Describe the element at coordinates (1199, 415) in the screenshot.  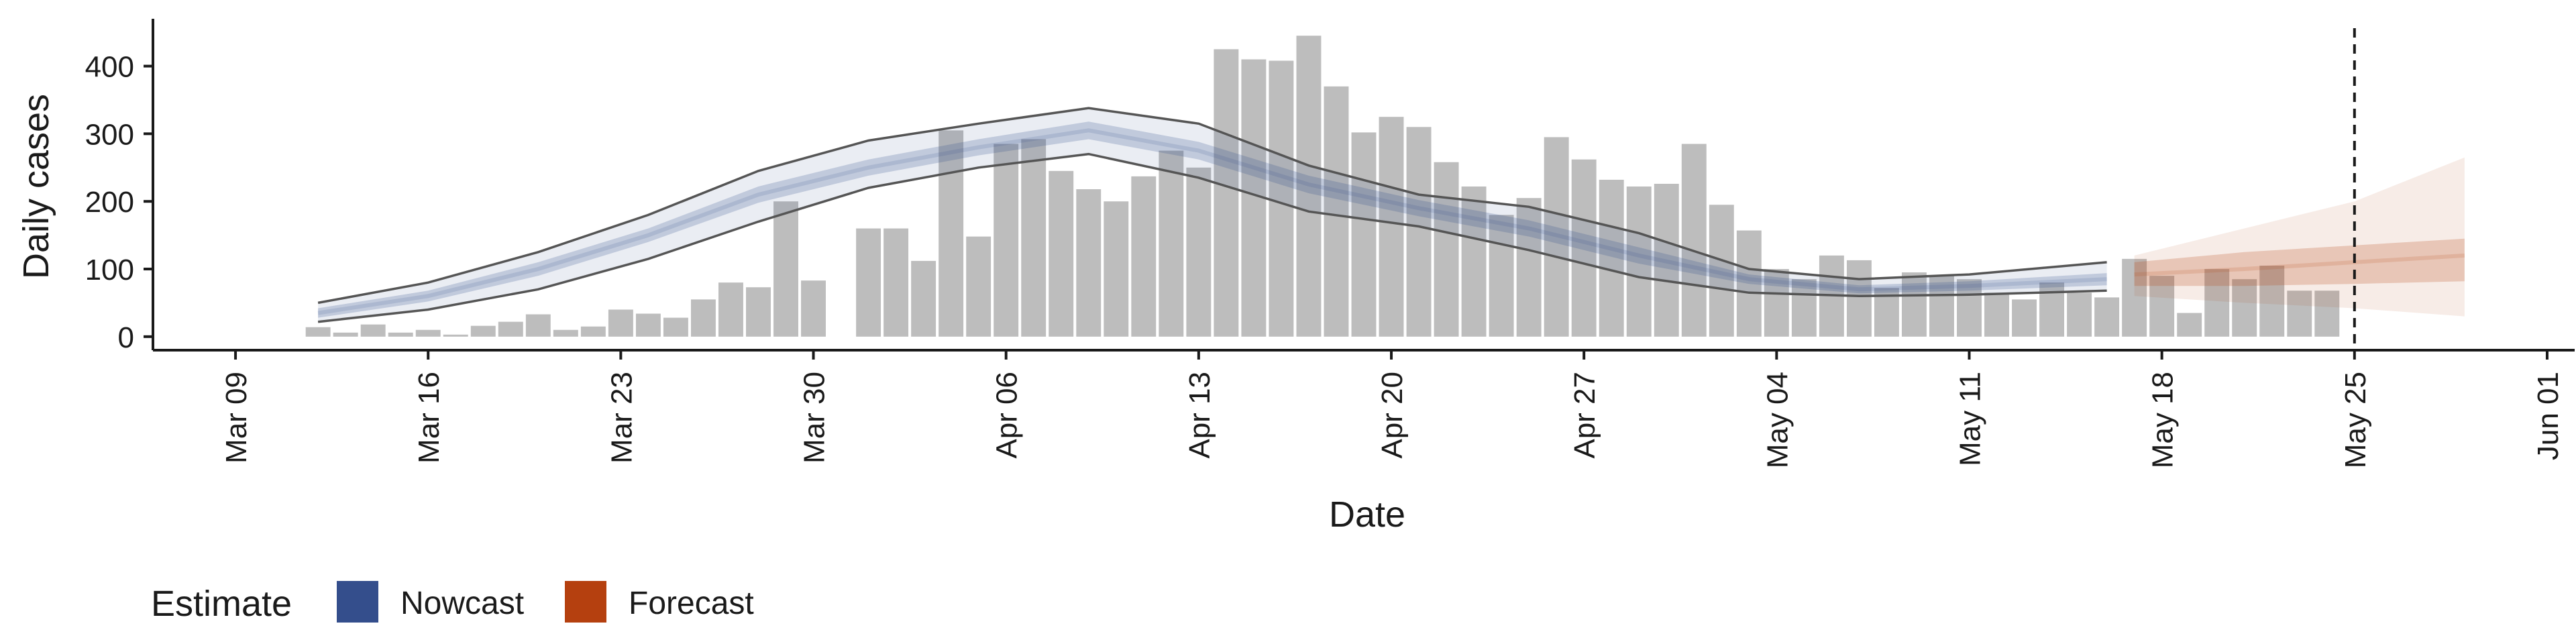
I see `x-tick-label: Apr 13` at that location.